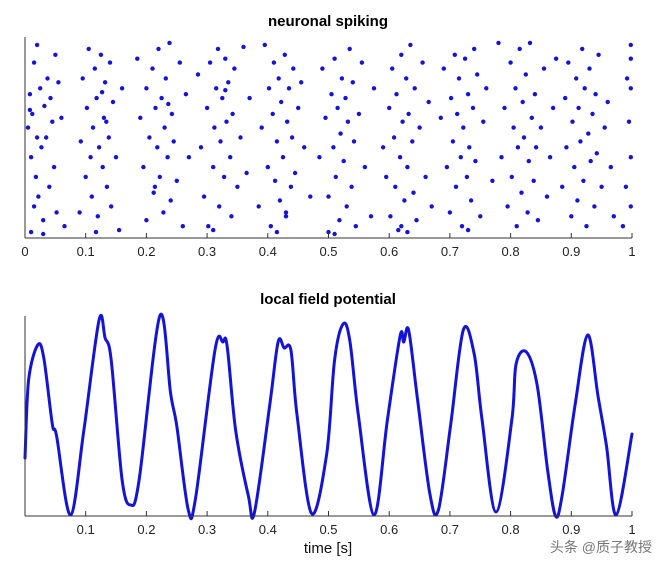 The width and height of the screenshot is (660, 566). What do you see at coordinates (631, 529) in the screenshot?
I see `x-tick-label: 1` at bounding box center [631, 529].